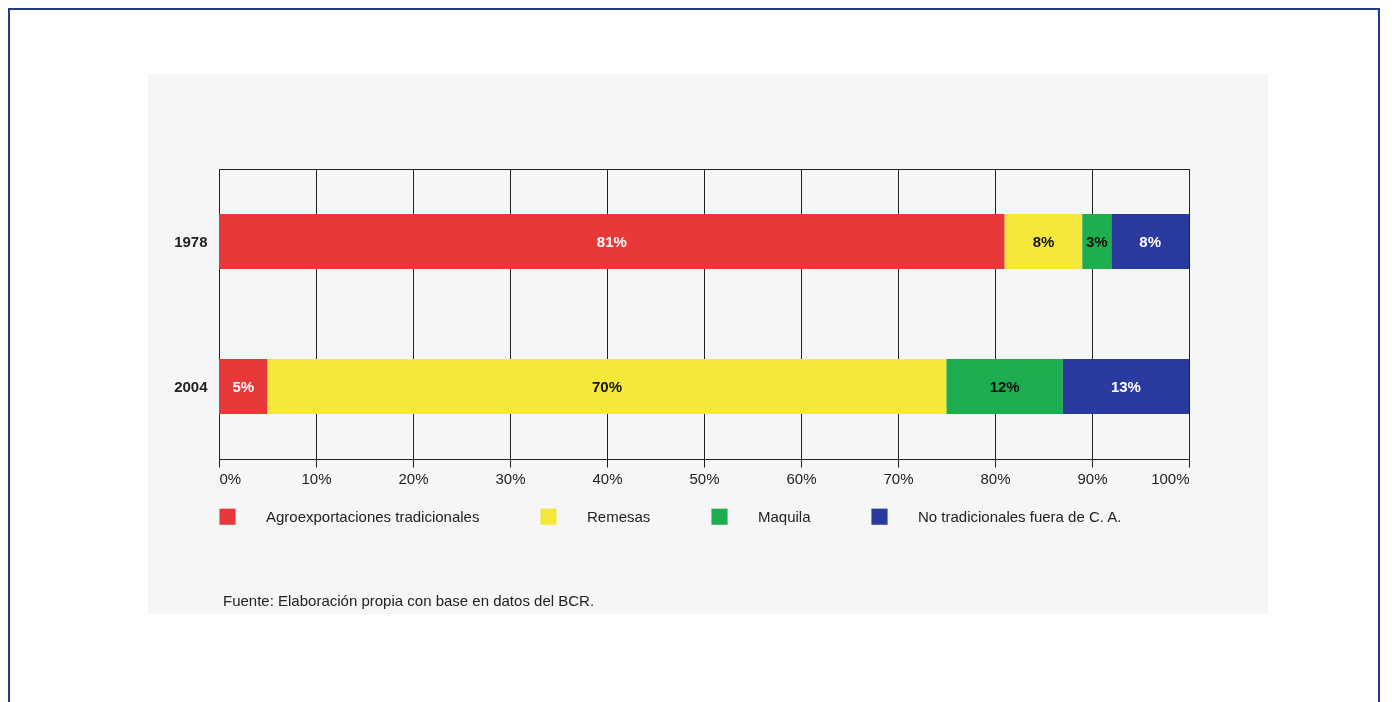 Image resolution: width=1392 pixels, height=702 pixels. What do you see at coordinates (316, 478) in the screenshot?
I see `x-tick-label: 10%` at bounding box center [316, 478].